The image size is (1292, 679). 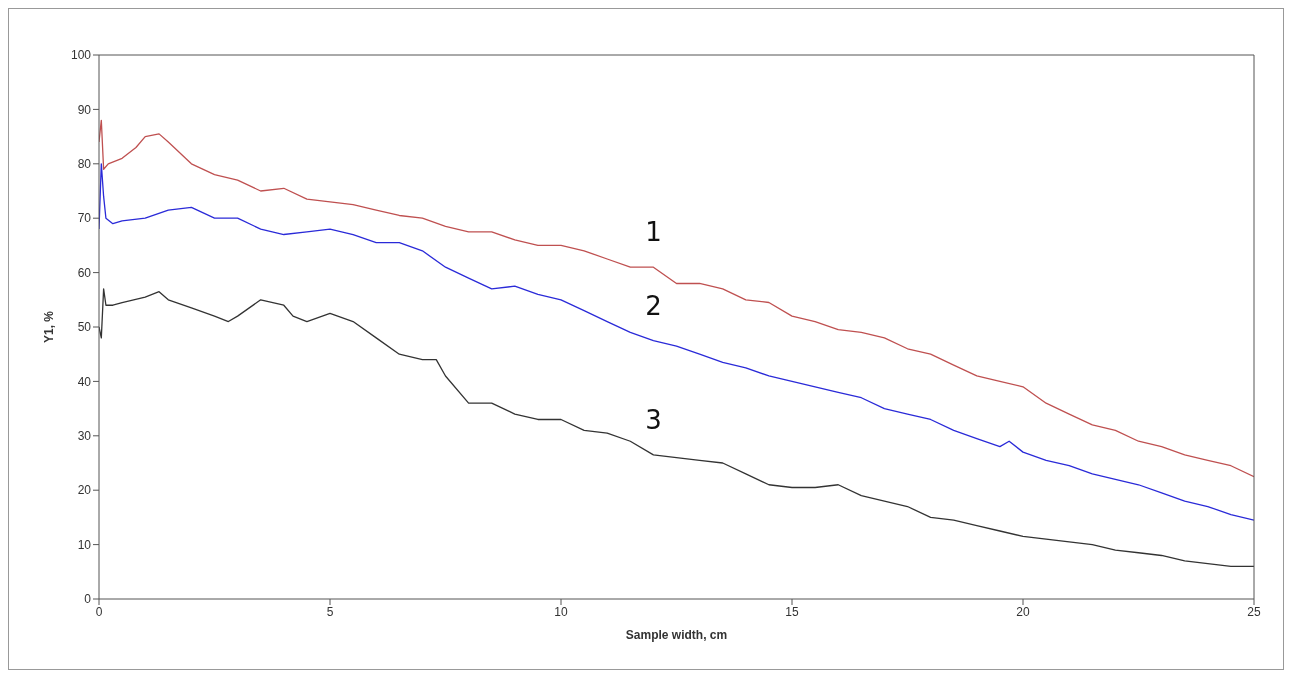 What do you see at coordinates (653, 305) in the screenshot?
I see `series-label: 2` at bounding box center [653, 305].